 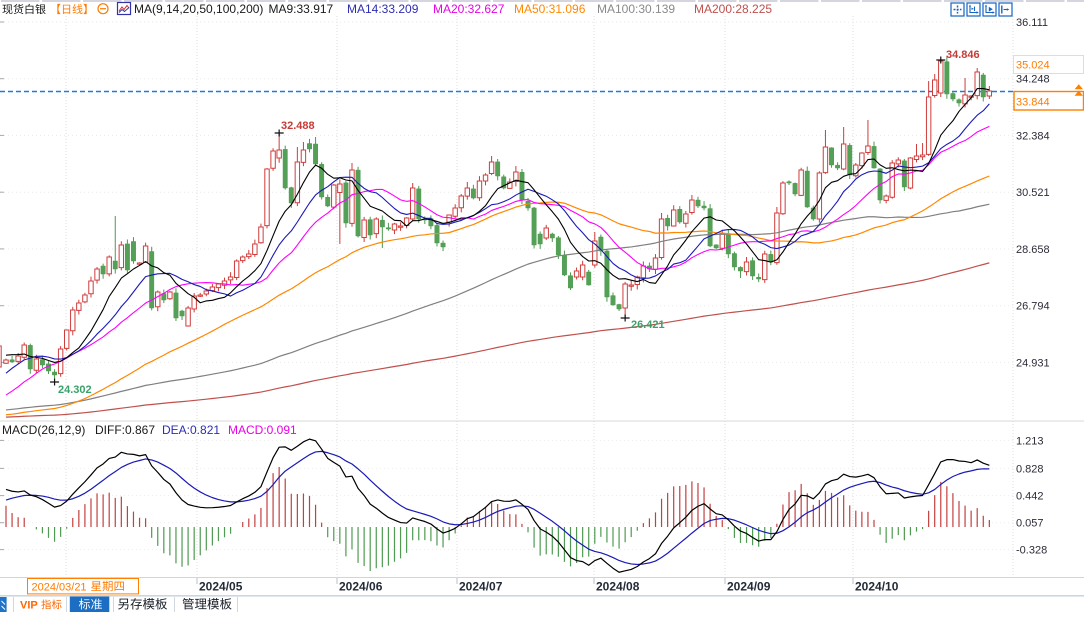 I want to click on svg-text: 2024/05, so click(x=221, y=587).